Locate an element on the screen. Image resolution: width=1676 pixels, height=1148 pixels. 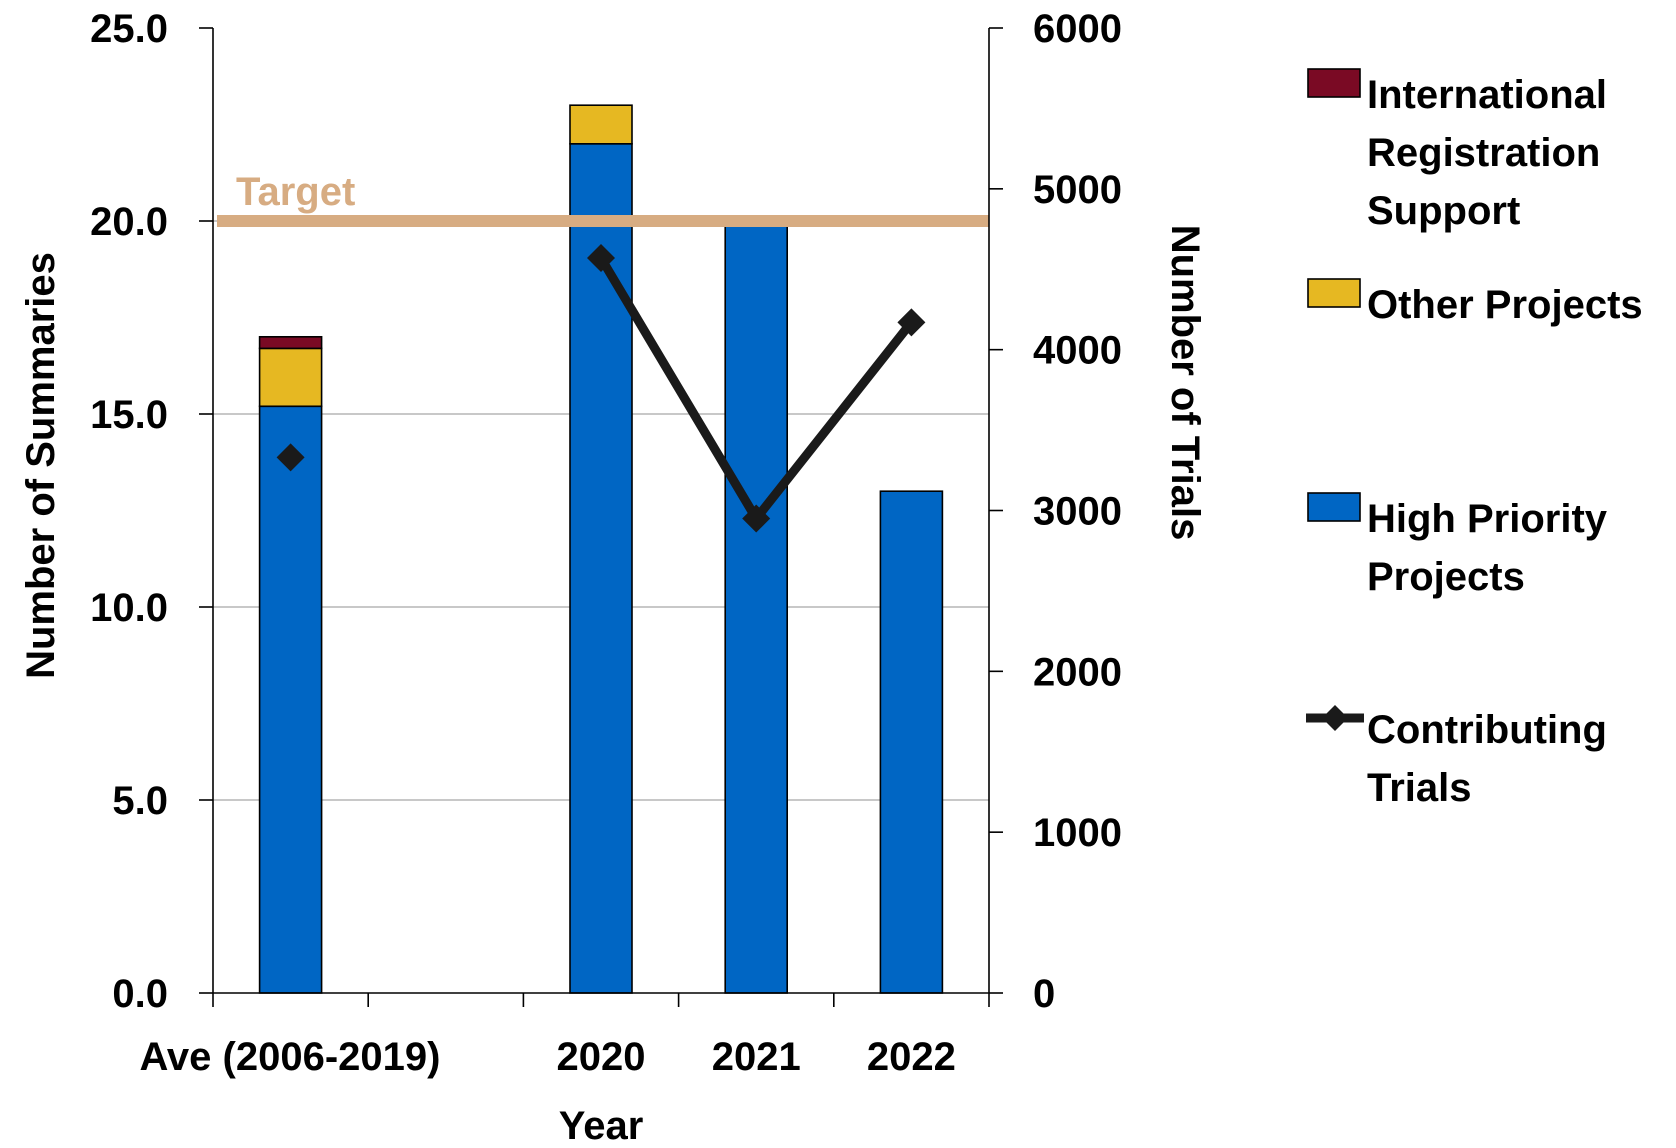
x-tick-label: 2022 is located at coordinates (911, 1057).